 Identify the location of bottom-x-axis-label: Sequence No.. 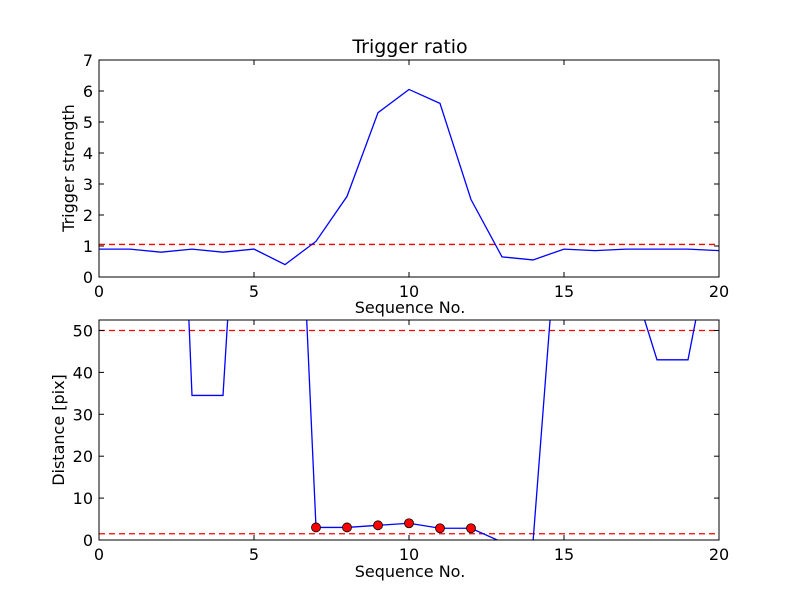
(410, 571).